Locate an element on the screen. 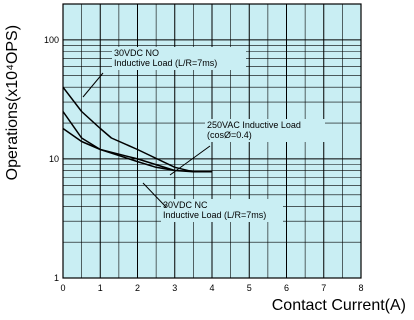  series-group is located at coordinates (137, 129).